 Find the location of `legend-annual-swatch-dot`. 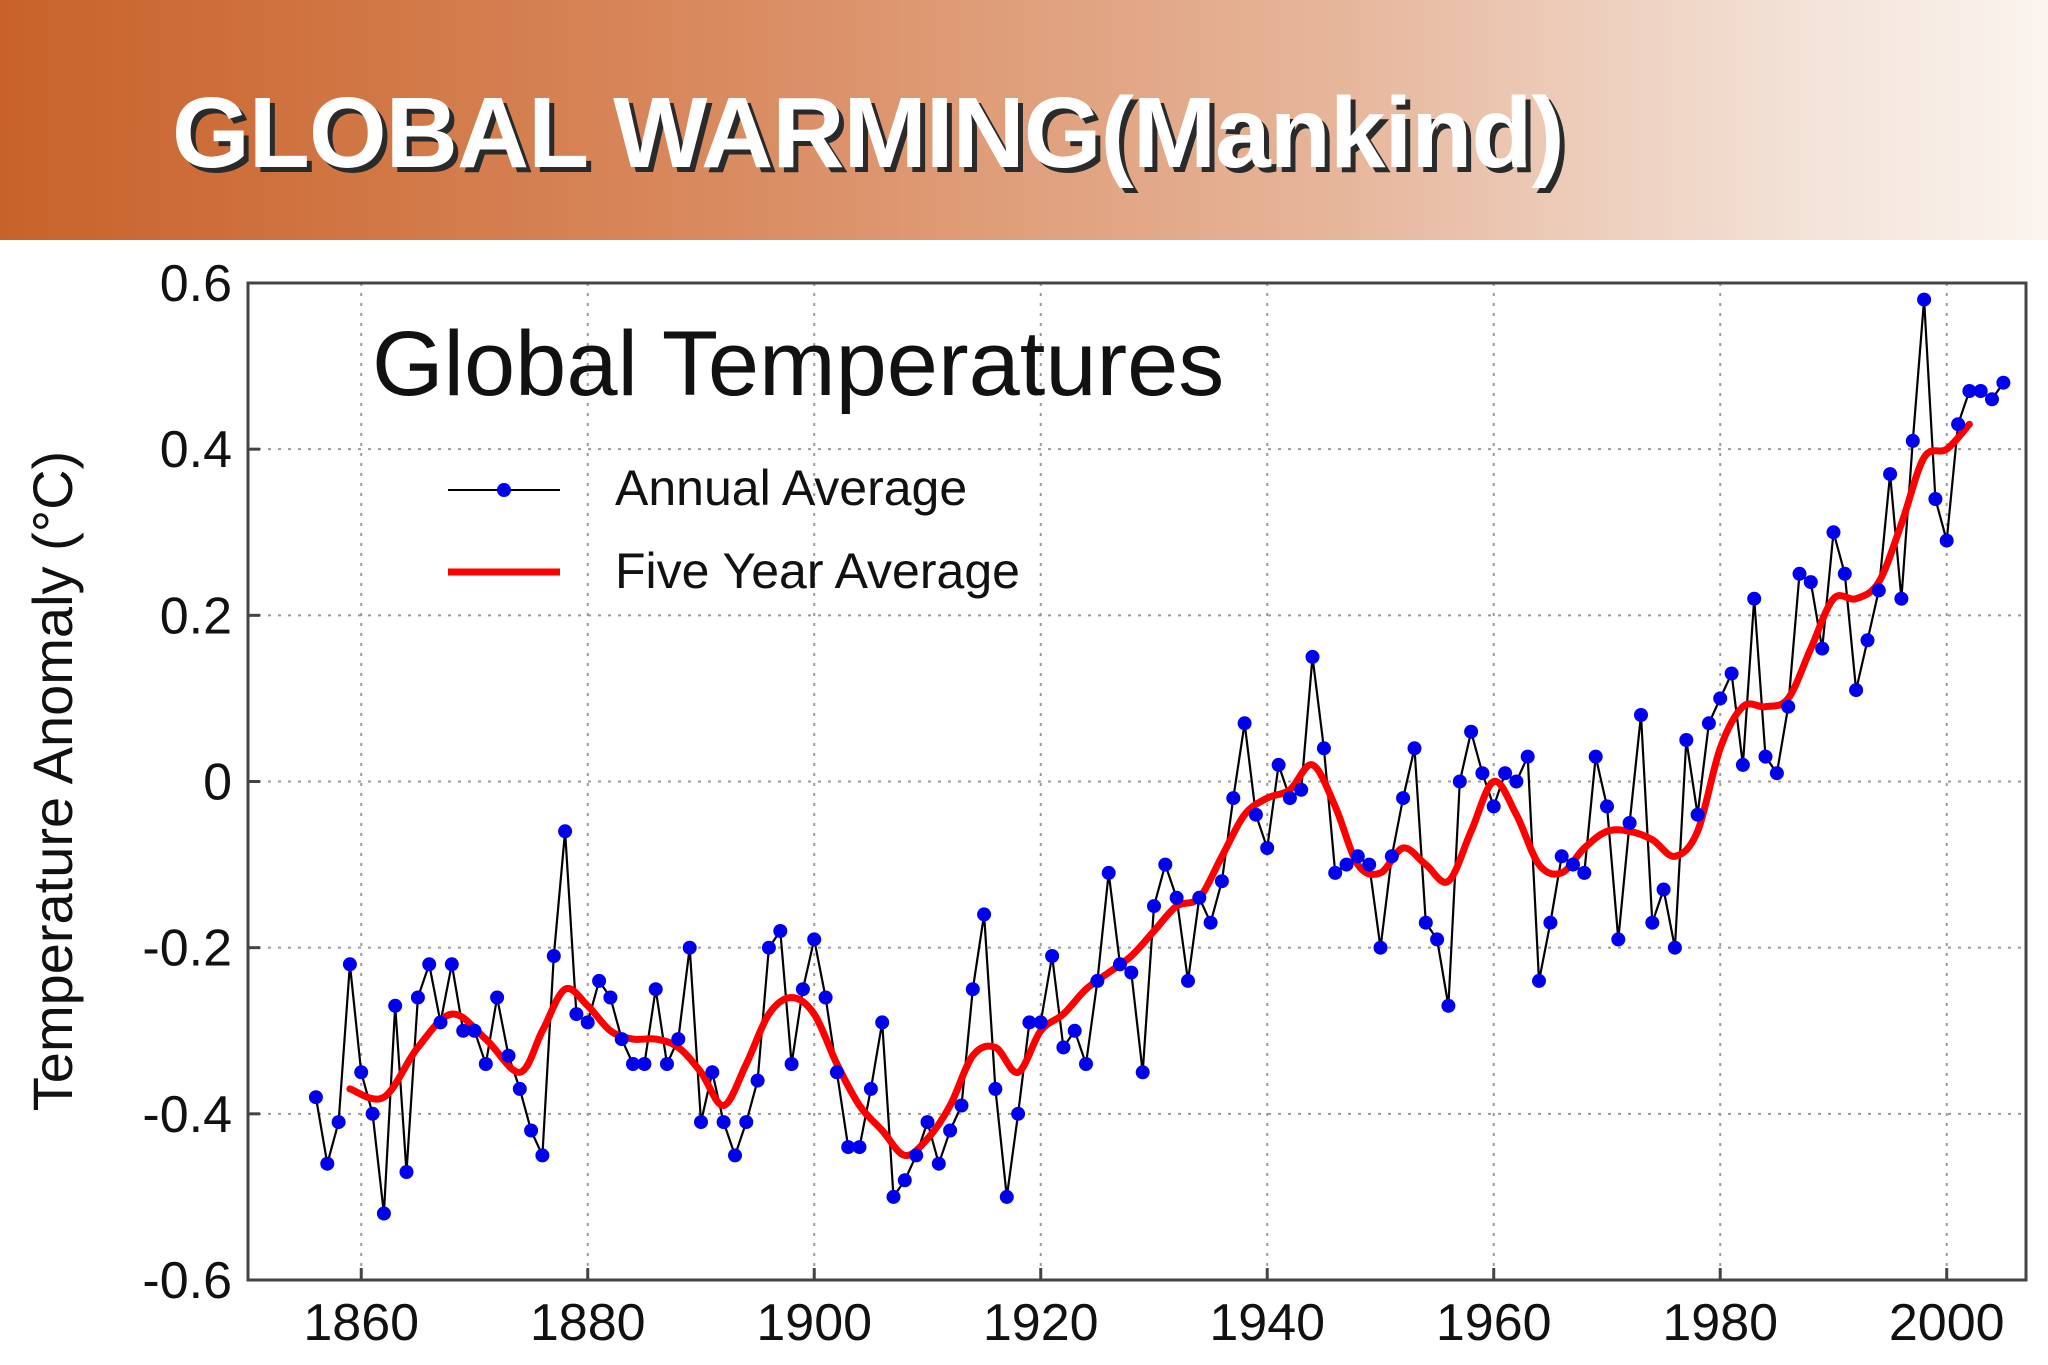

legend-annual-swatch-dot is located at coordinates (504, 490).